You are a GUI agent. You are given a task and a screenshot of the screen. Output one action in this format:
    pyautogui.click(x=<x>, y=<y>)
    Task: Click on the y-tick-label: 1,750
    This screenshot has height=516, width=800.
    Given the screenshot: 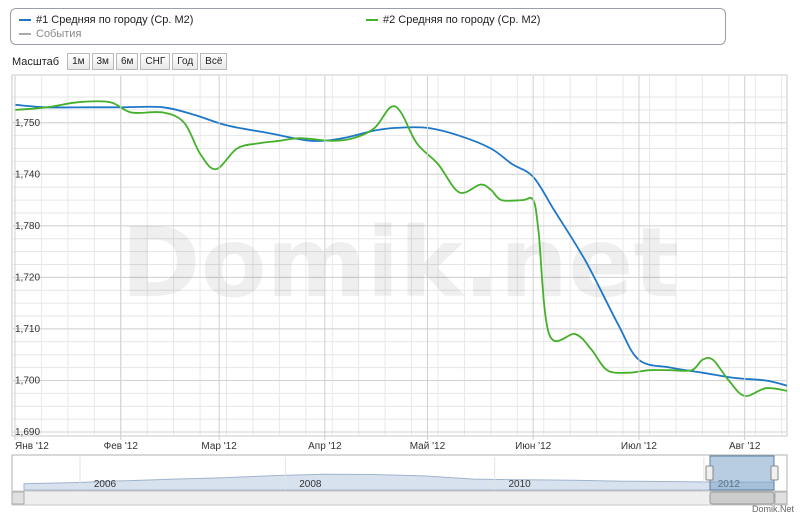 What is the action you would take?
    pyautogui.click(x=27, y=123)
    